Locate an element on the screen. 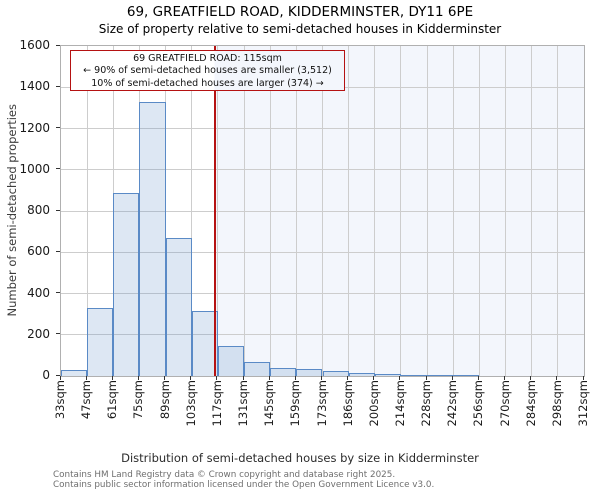 This screenshot has width=600, height=500. y-tick-label: 1000 is located at coordinates (34, 168).